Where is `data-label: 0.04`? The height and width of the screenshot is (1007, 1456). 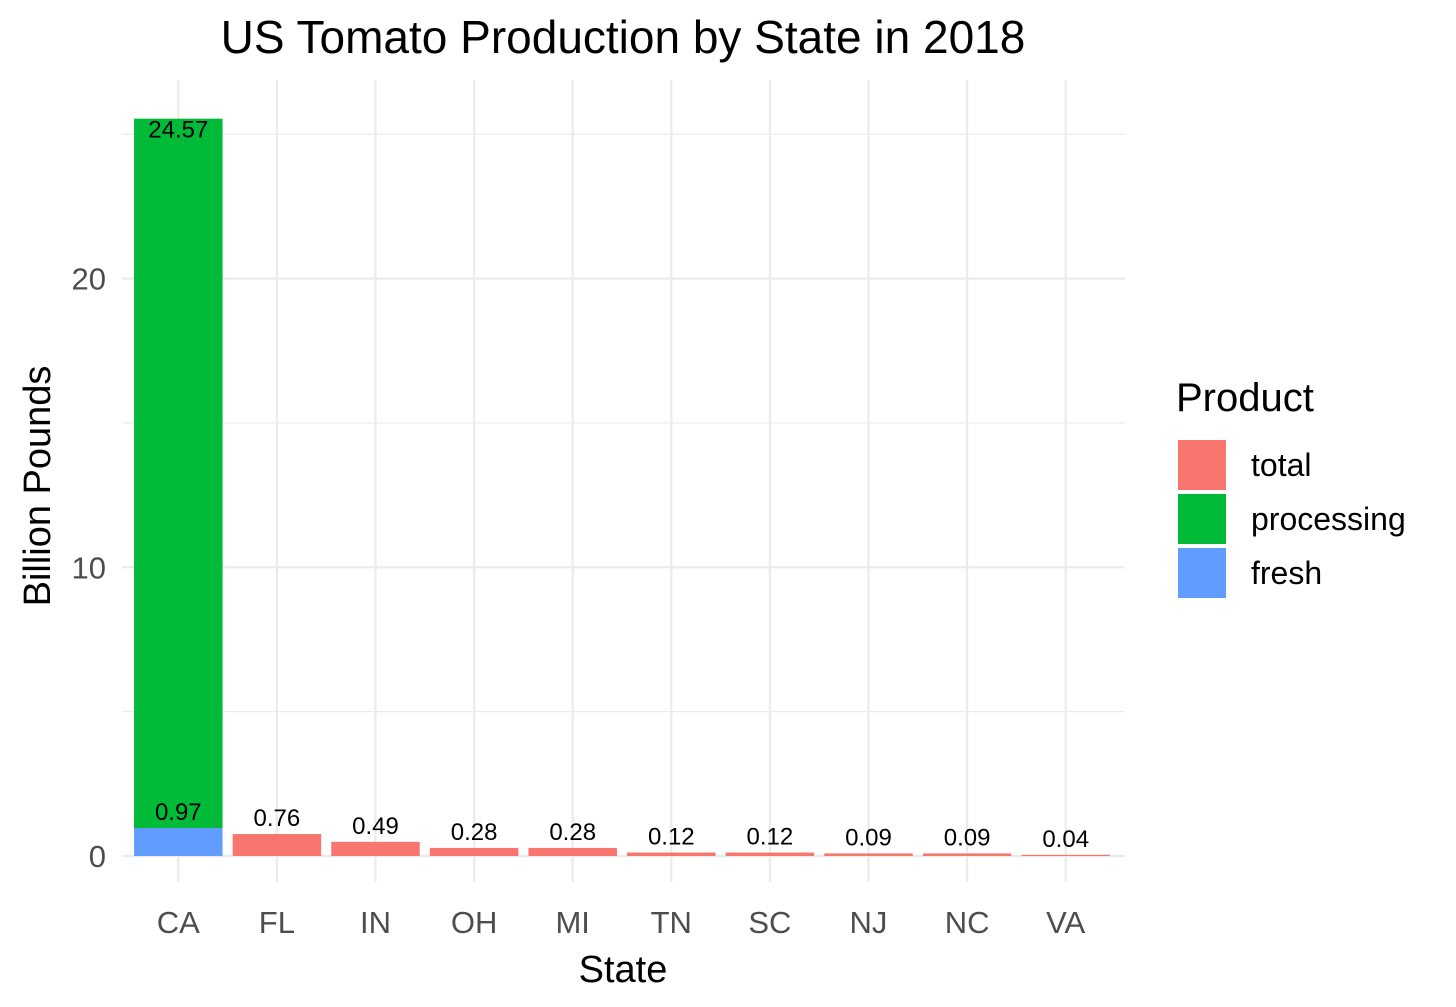
data-label: 0.04 is located at coordinates (1065, 839).